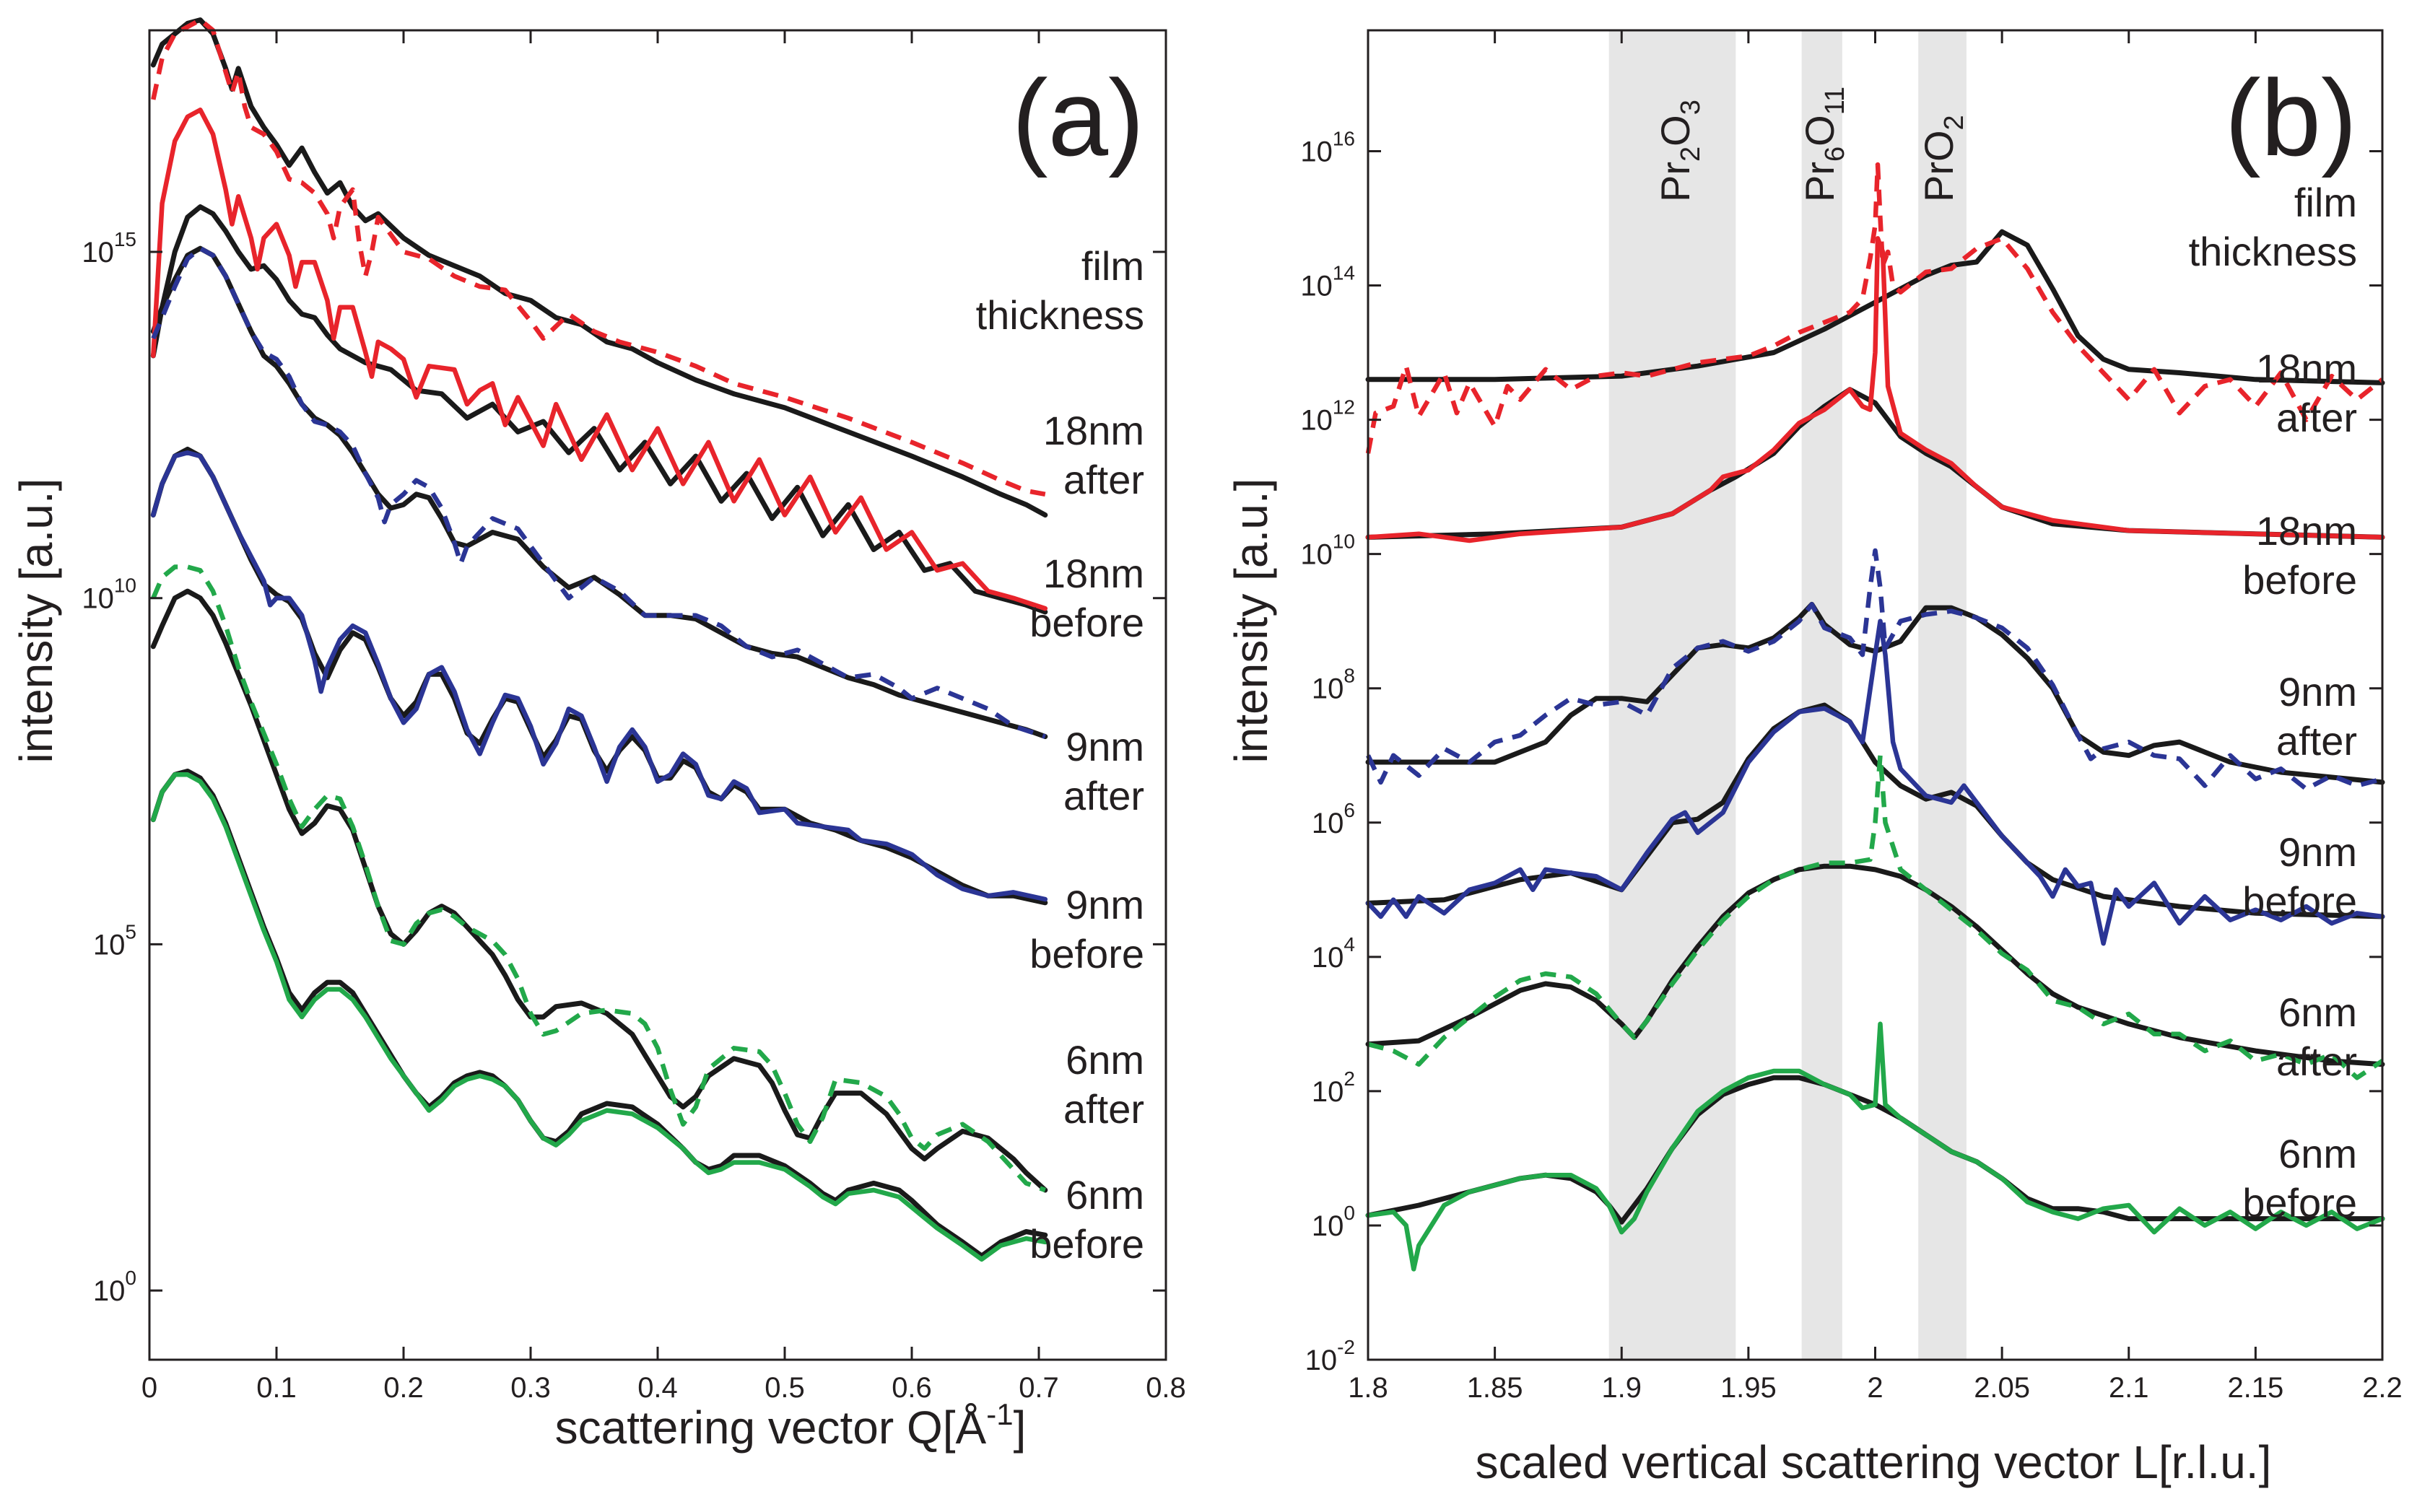  I want to click on x-tick-label: 2.15, so click(2255, 1388).